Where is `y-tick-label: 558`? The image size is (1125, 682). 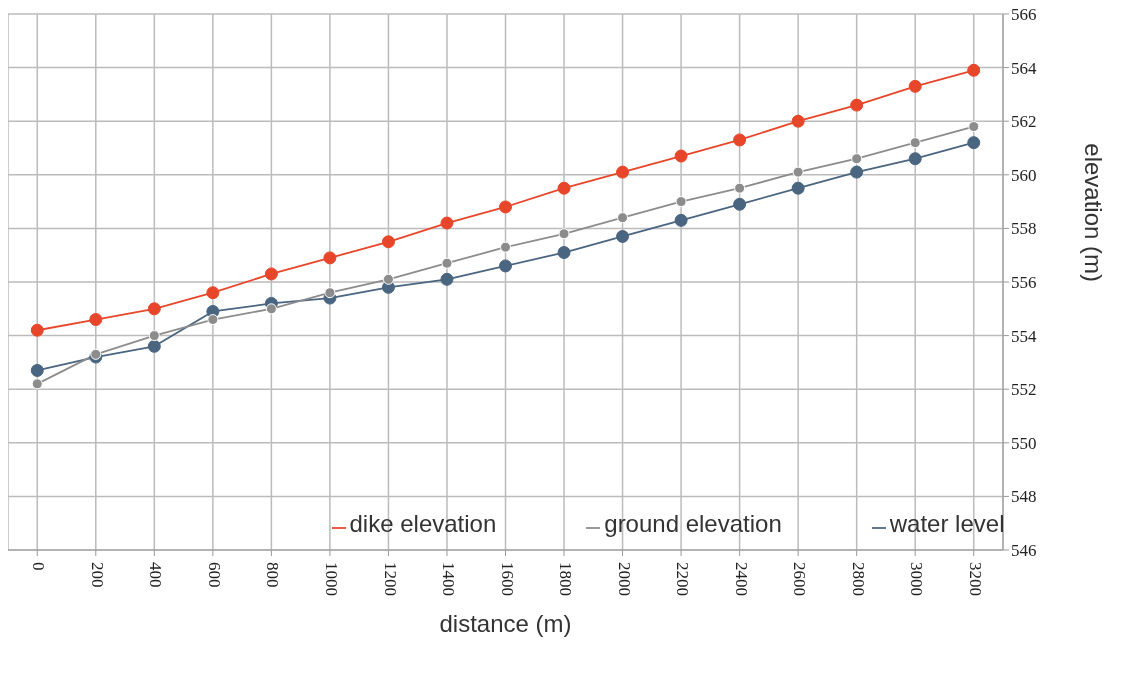 y-tick-label: 558 is located at coordinates (1024, 229).